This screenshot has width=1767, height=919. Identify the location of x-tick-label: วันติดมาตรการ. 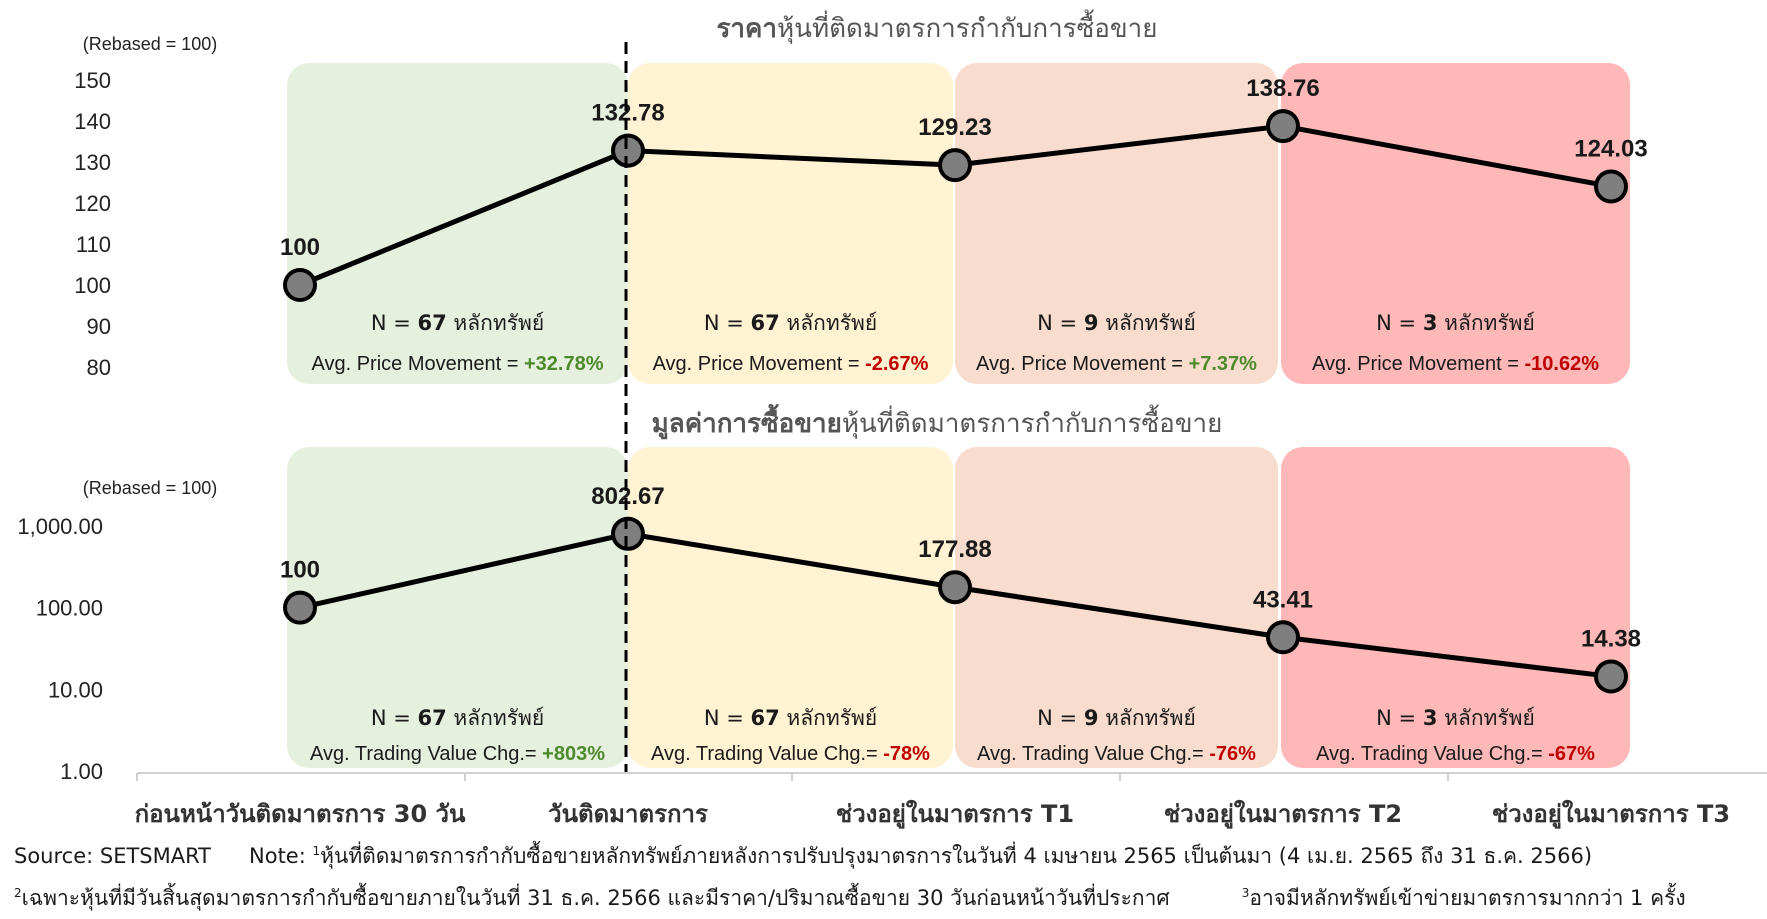
(628, 814).